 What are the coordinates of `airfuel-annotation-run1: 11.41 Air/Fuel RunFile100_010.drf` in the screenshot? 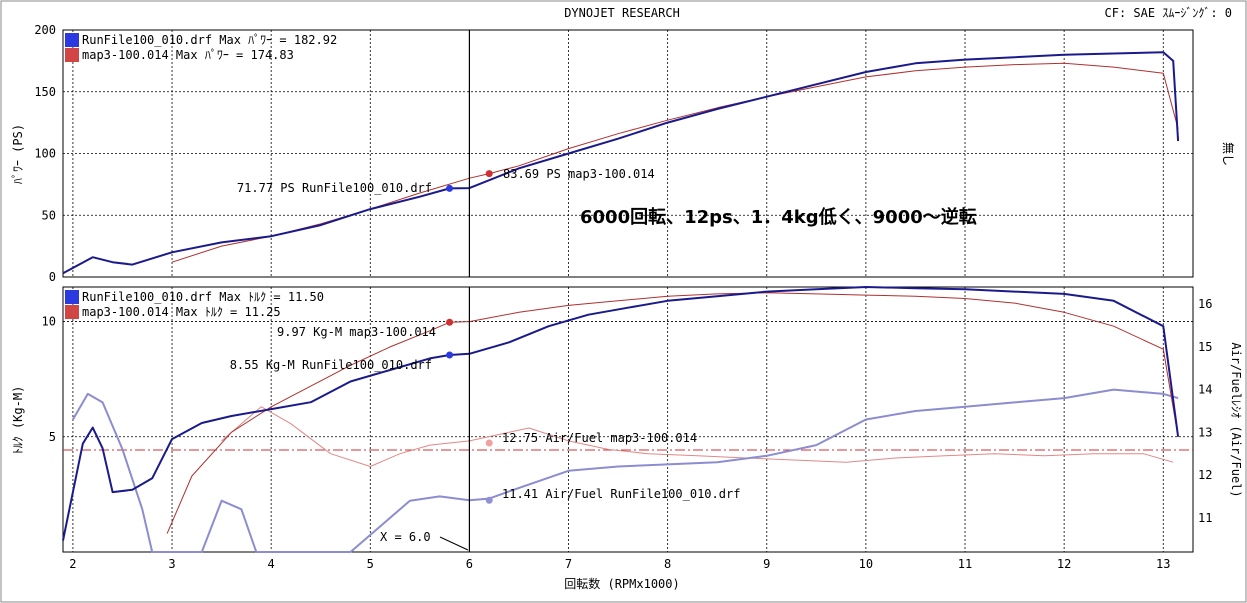 It's located at (621, 494).